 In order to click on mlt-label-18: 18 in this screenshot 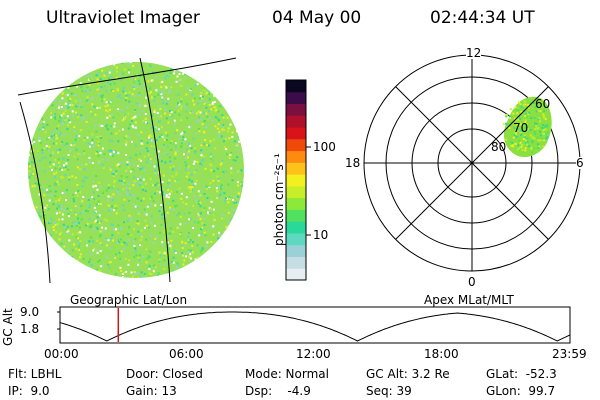, I will do `click(353, 163)`.